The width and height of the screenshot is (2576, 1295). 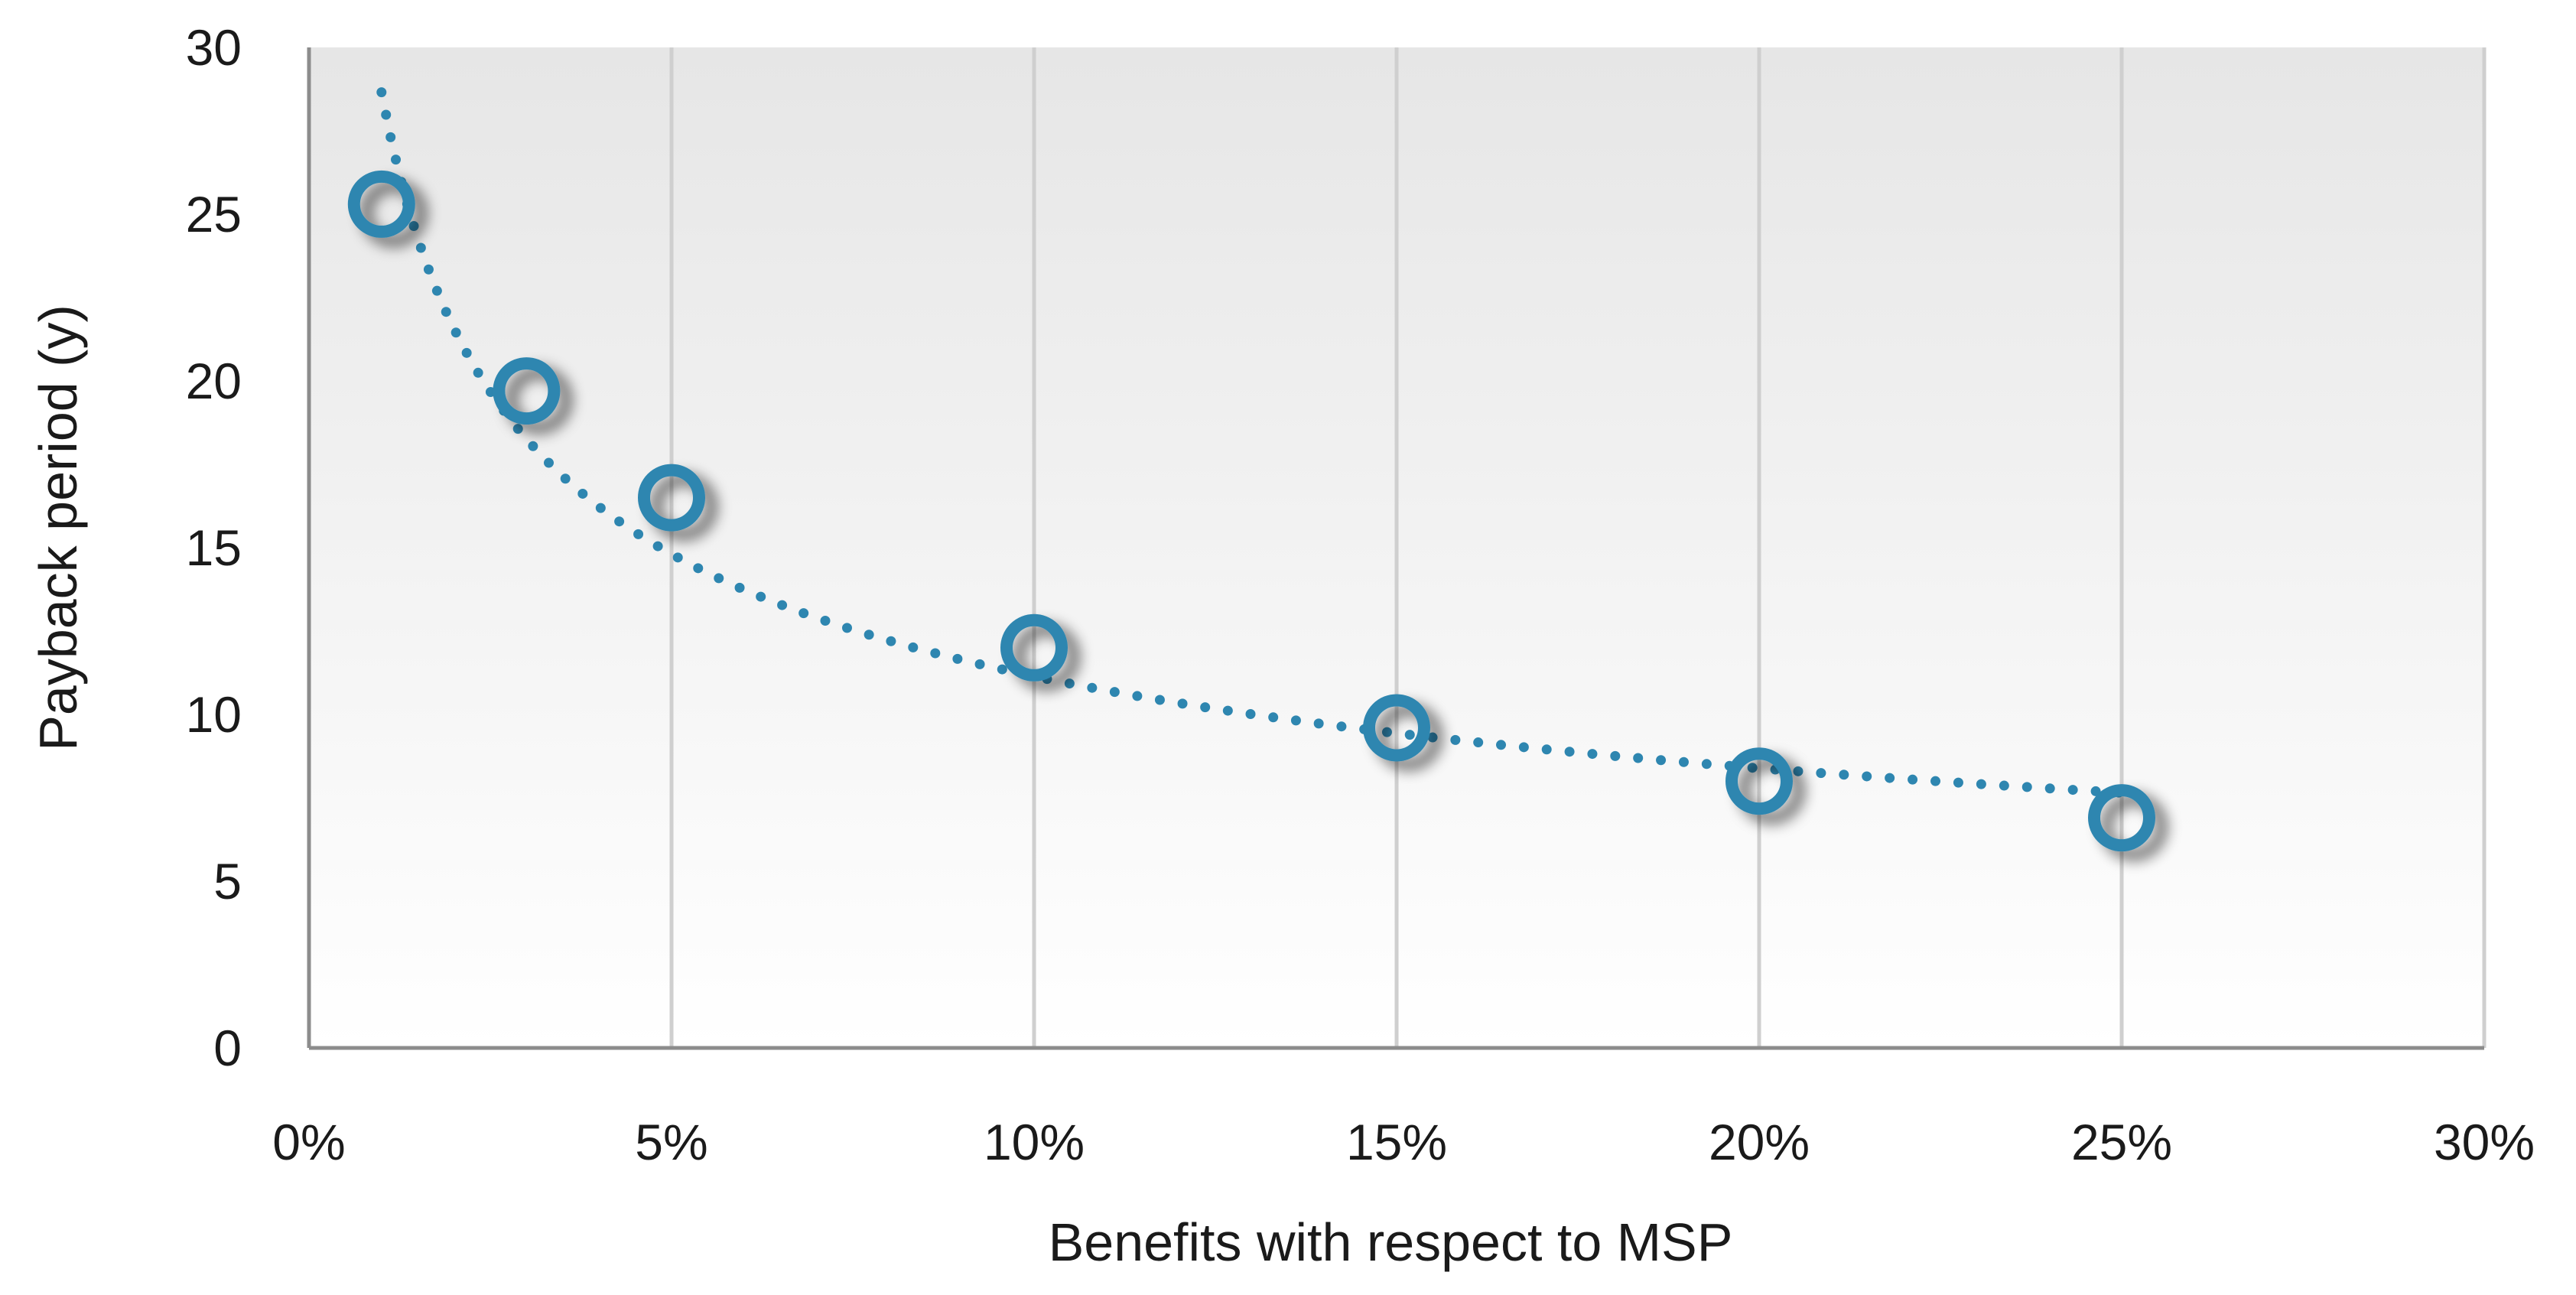 What do you see at coordinates (214, 714) in the screenshot?
I see `y-tick-label: 10` at bounding box center [214, 714].